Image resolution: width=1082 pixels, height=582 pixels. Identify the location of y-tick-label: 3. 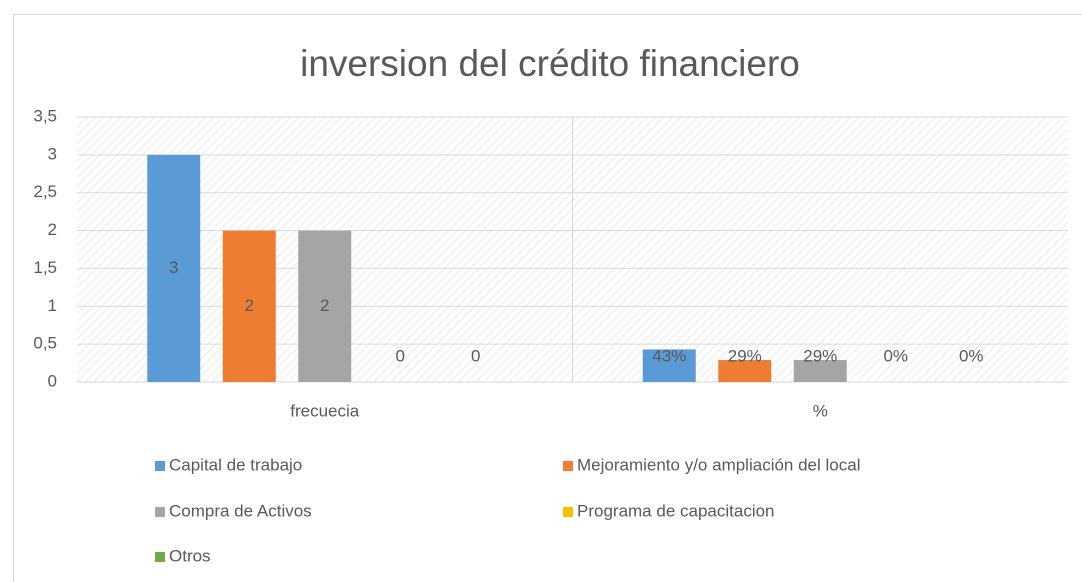
(52, 153).